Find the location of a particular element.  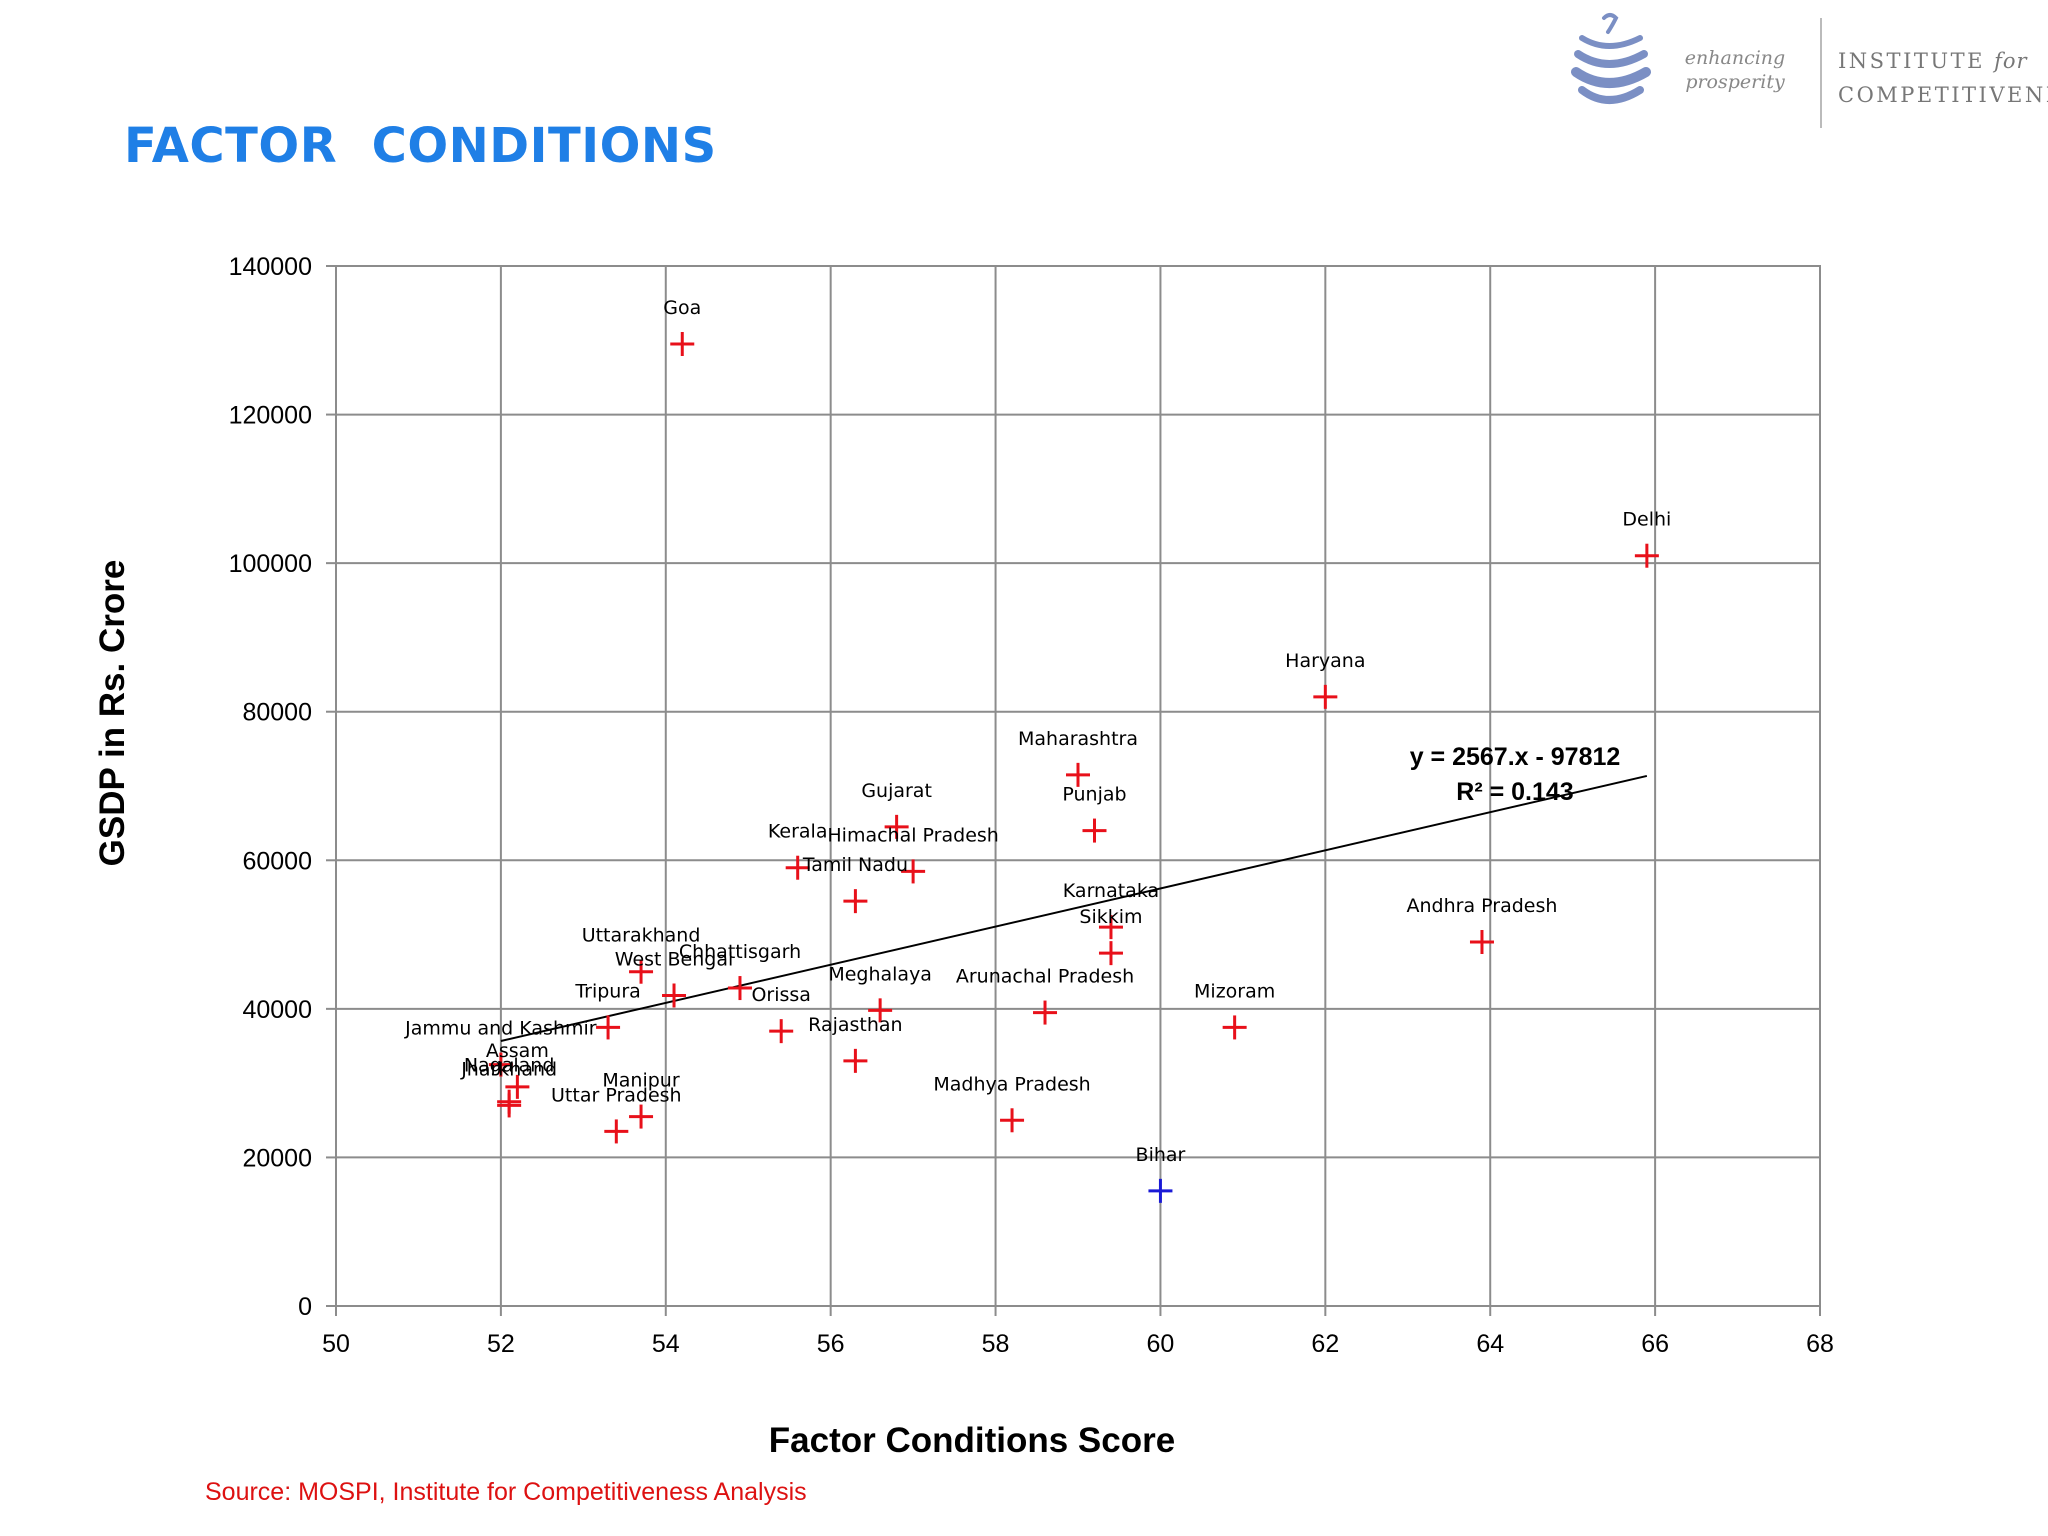

point-label-tamil-nadu: Tamil Nadu is located at coordinates (855, 865).